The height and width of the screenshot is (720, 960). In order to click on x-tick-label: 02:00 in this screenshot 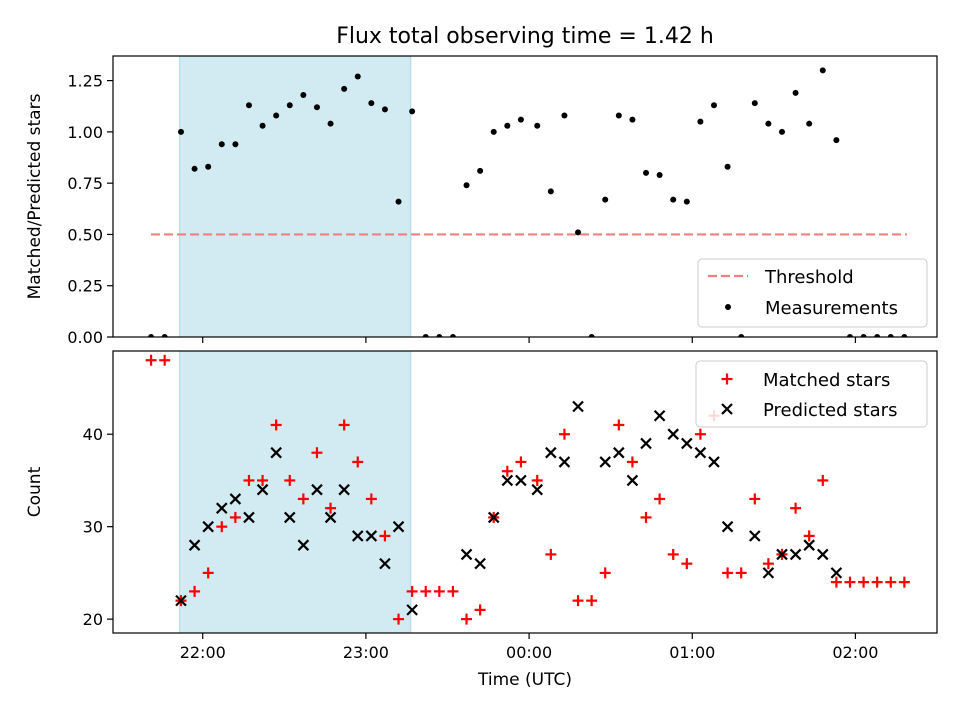, I will do `click(855, 652)`.